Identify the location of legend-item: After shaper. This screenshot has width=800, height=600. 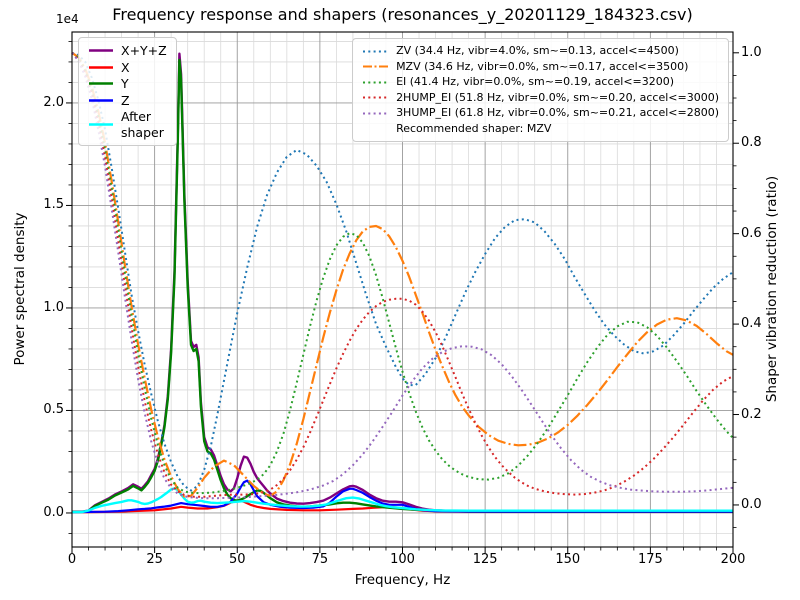
(127, 124).